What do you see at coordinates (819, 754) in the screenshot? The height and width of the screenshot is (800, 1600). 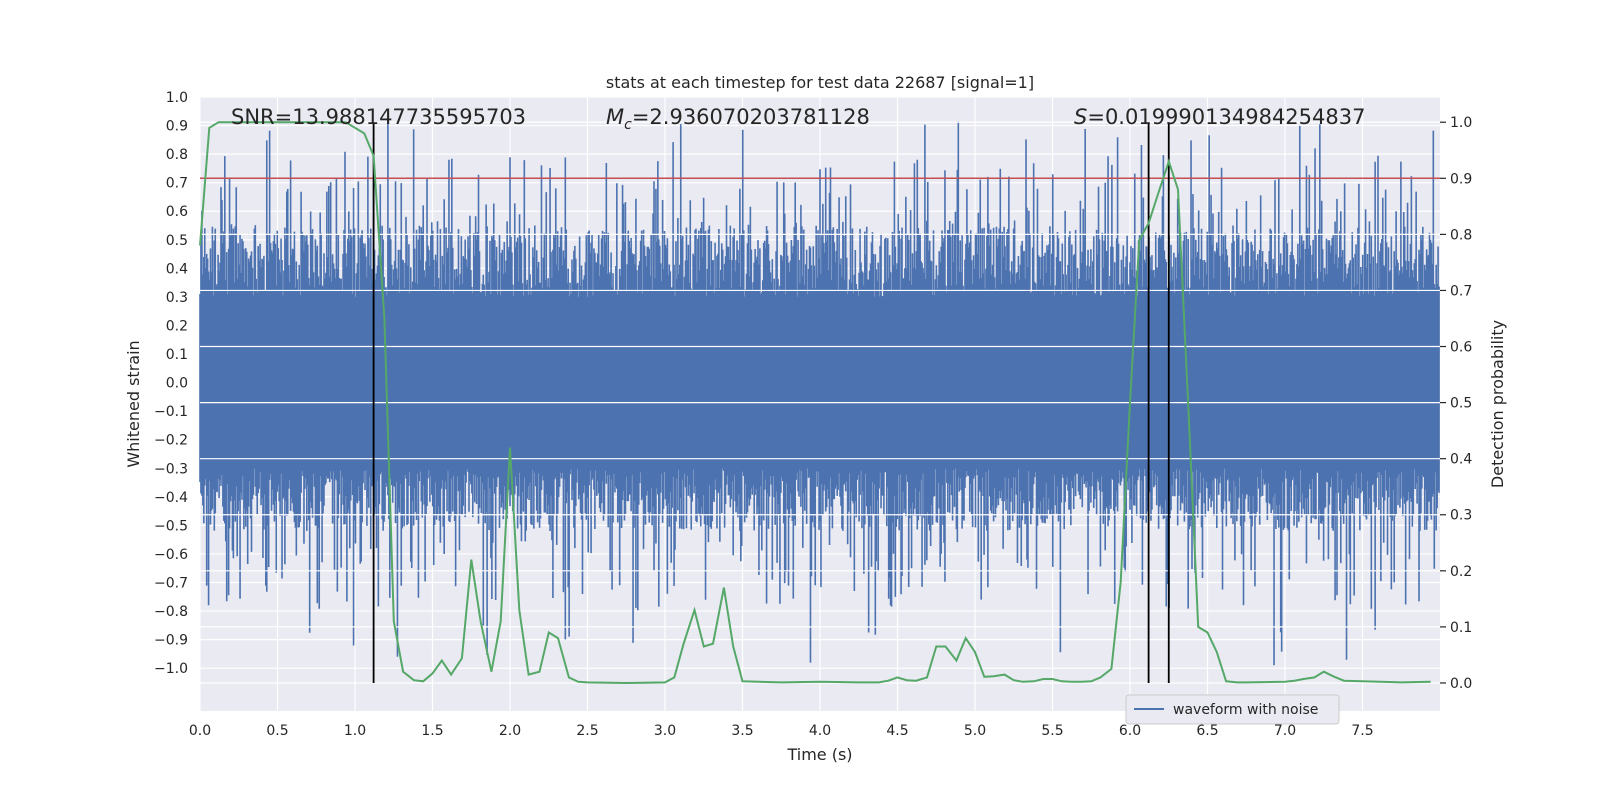 I see `x-axis-label: Time (s)` at bounding box center [819, 754].